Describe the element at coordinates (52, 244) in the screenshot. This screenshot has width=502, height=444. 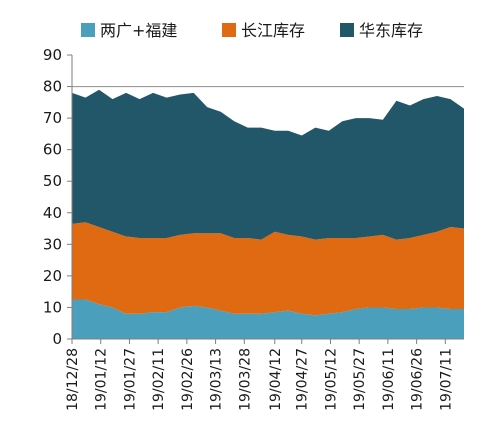
I see `y-tick-label: 30` at that location.